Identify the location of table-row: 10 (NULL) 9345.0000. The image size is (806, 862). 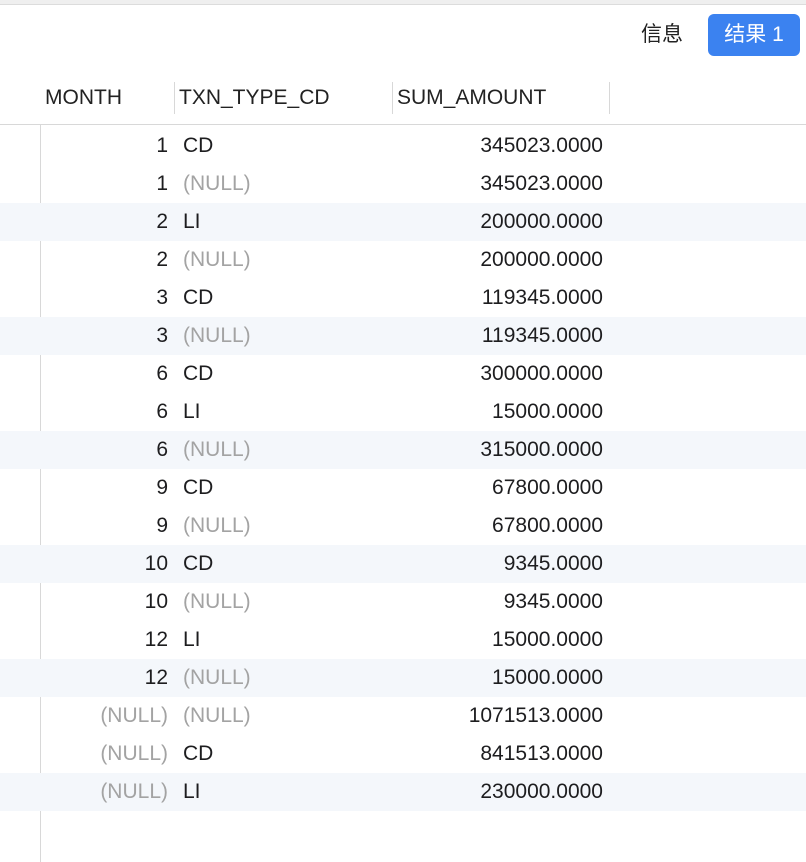
(403, 602).